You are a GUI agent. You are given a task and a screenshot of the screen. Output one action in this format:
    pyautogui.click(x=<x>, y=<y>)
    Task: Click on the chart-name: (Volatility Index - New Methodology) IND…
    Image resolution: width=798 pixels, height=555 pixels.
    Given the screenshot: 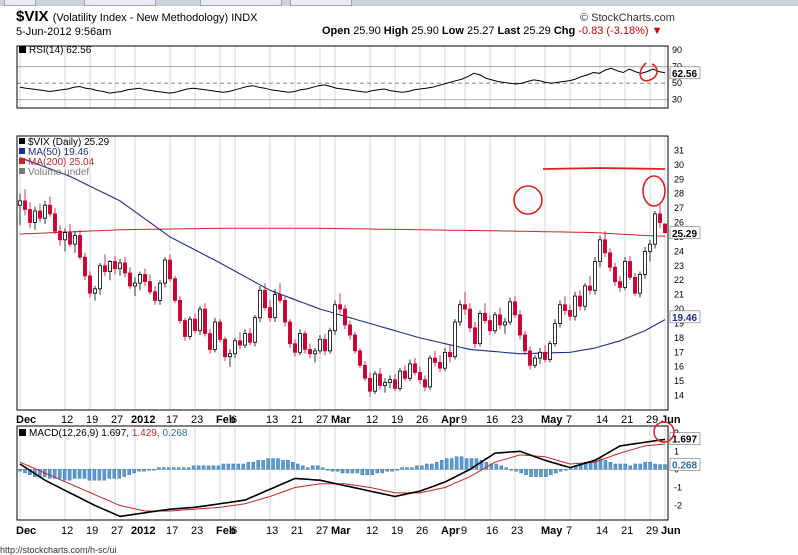 What is the action you would take?
    pyautogui.click(x=155, y=18)
    